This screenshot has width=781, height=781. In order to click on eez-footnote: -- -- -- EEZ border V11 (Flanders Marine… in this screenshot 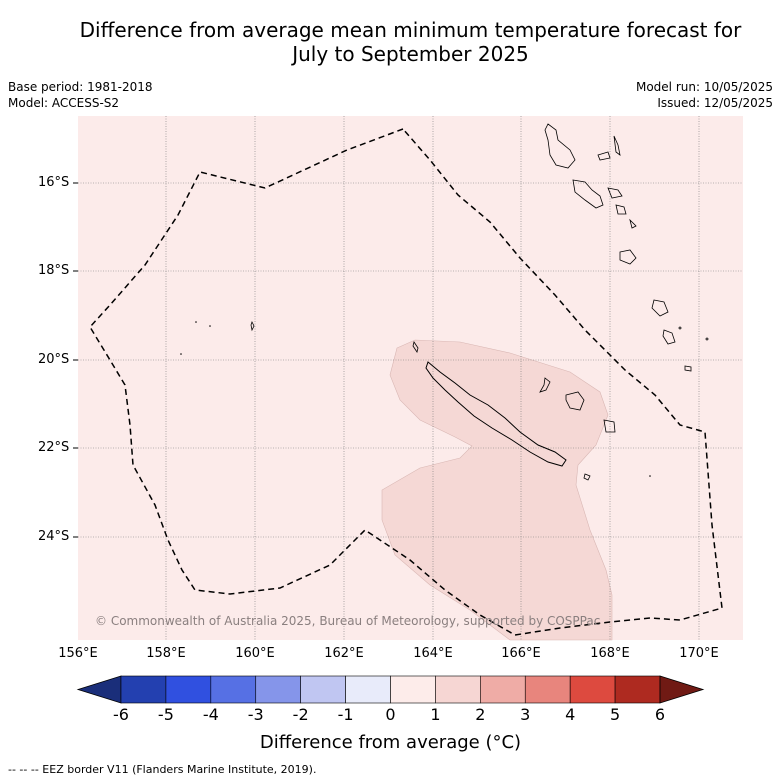, I will do `click(162, 769)`.